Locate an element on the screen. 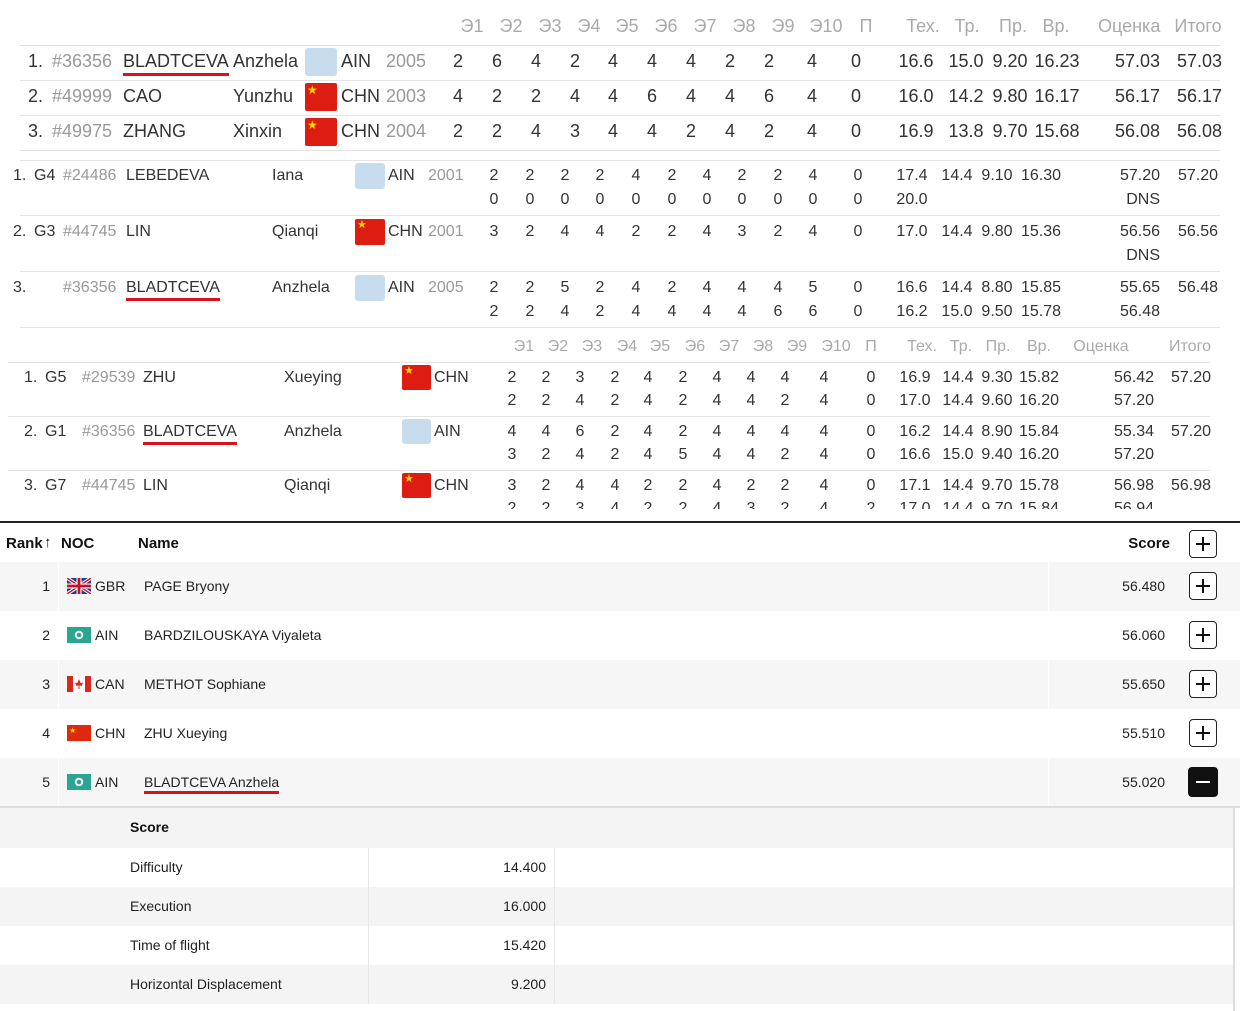 Image resolution: width=1240 pixels, height=1011 pixels. row-divider is located at coordinates (620, 150).